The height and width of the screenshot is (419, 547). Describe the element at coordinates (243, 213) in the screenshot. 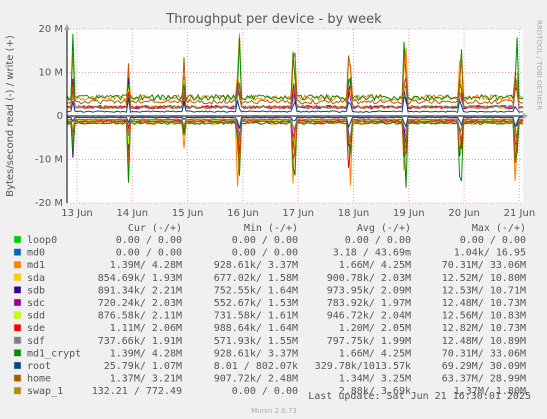

I see `x-tick-label: 16 Jun` at that location.